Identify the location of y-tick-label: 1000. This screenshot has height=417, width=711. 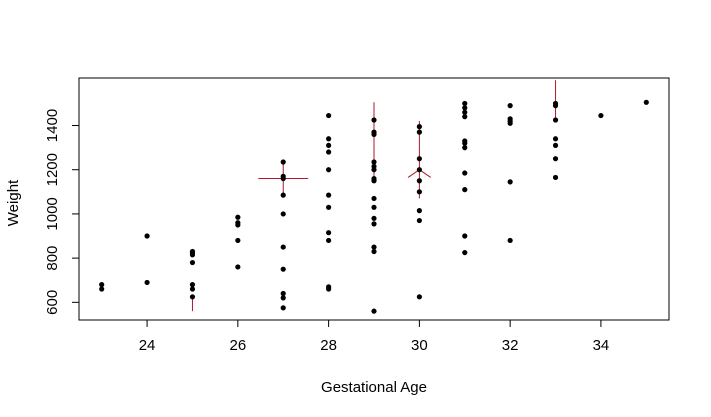
(52, 213).